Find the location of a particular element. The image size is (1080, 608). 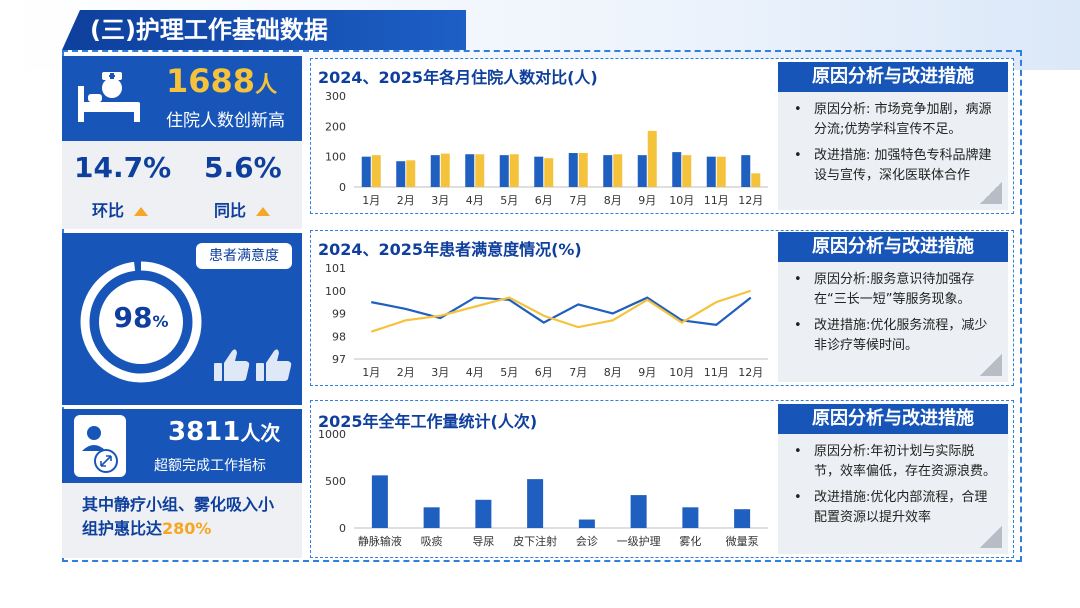

satisfaction-card: 患者满意度 98% is located at coordinates (182, 319).